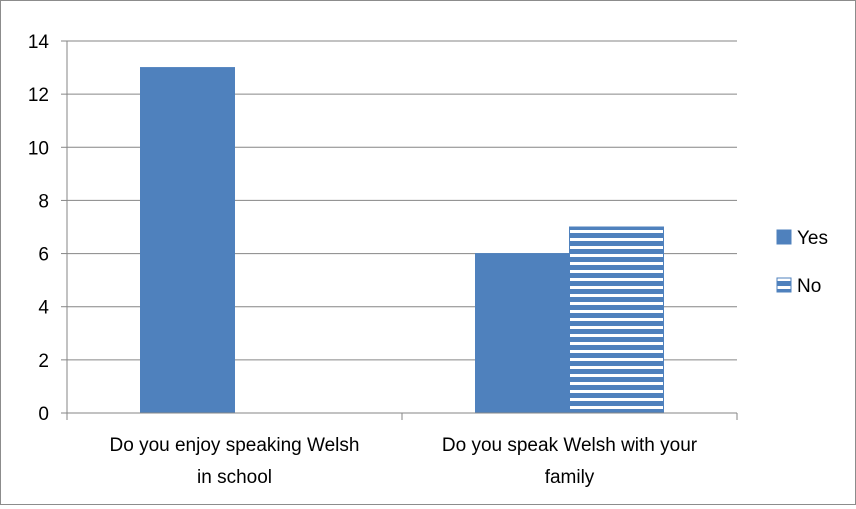 This screenshot has height=509, width=856. Describe the element at coordinates (43, 201) in the screenshot. I see `y-tick-label: 8` at that location.